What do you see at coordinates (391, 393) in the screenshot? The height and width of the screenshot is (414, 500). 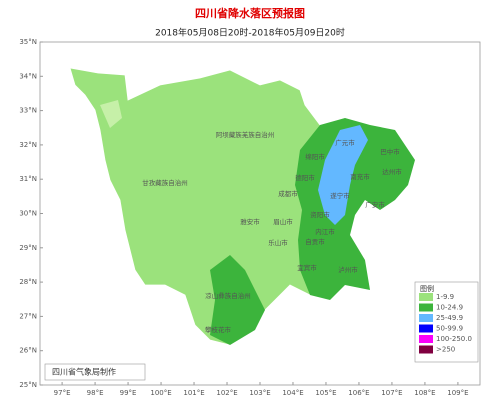 I see `lon-tick-label: 107°E` at bounding box center [391, 393].